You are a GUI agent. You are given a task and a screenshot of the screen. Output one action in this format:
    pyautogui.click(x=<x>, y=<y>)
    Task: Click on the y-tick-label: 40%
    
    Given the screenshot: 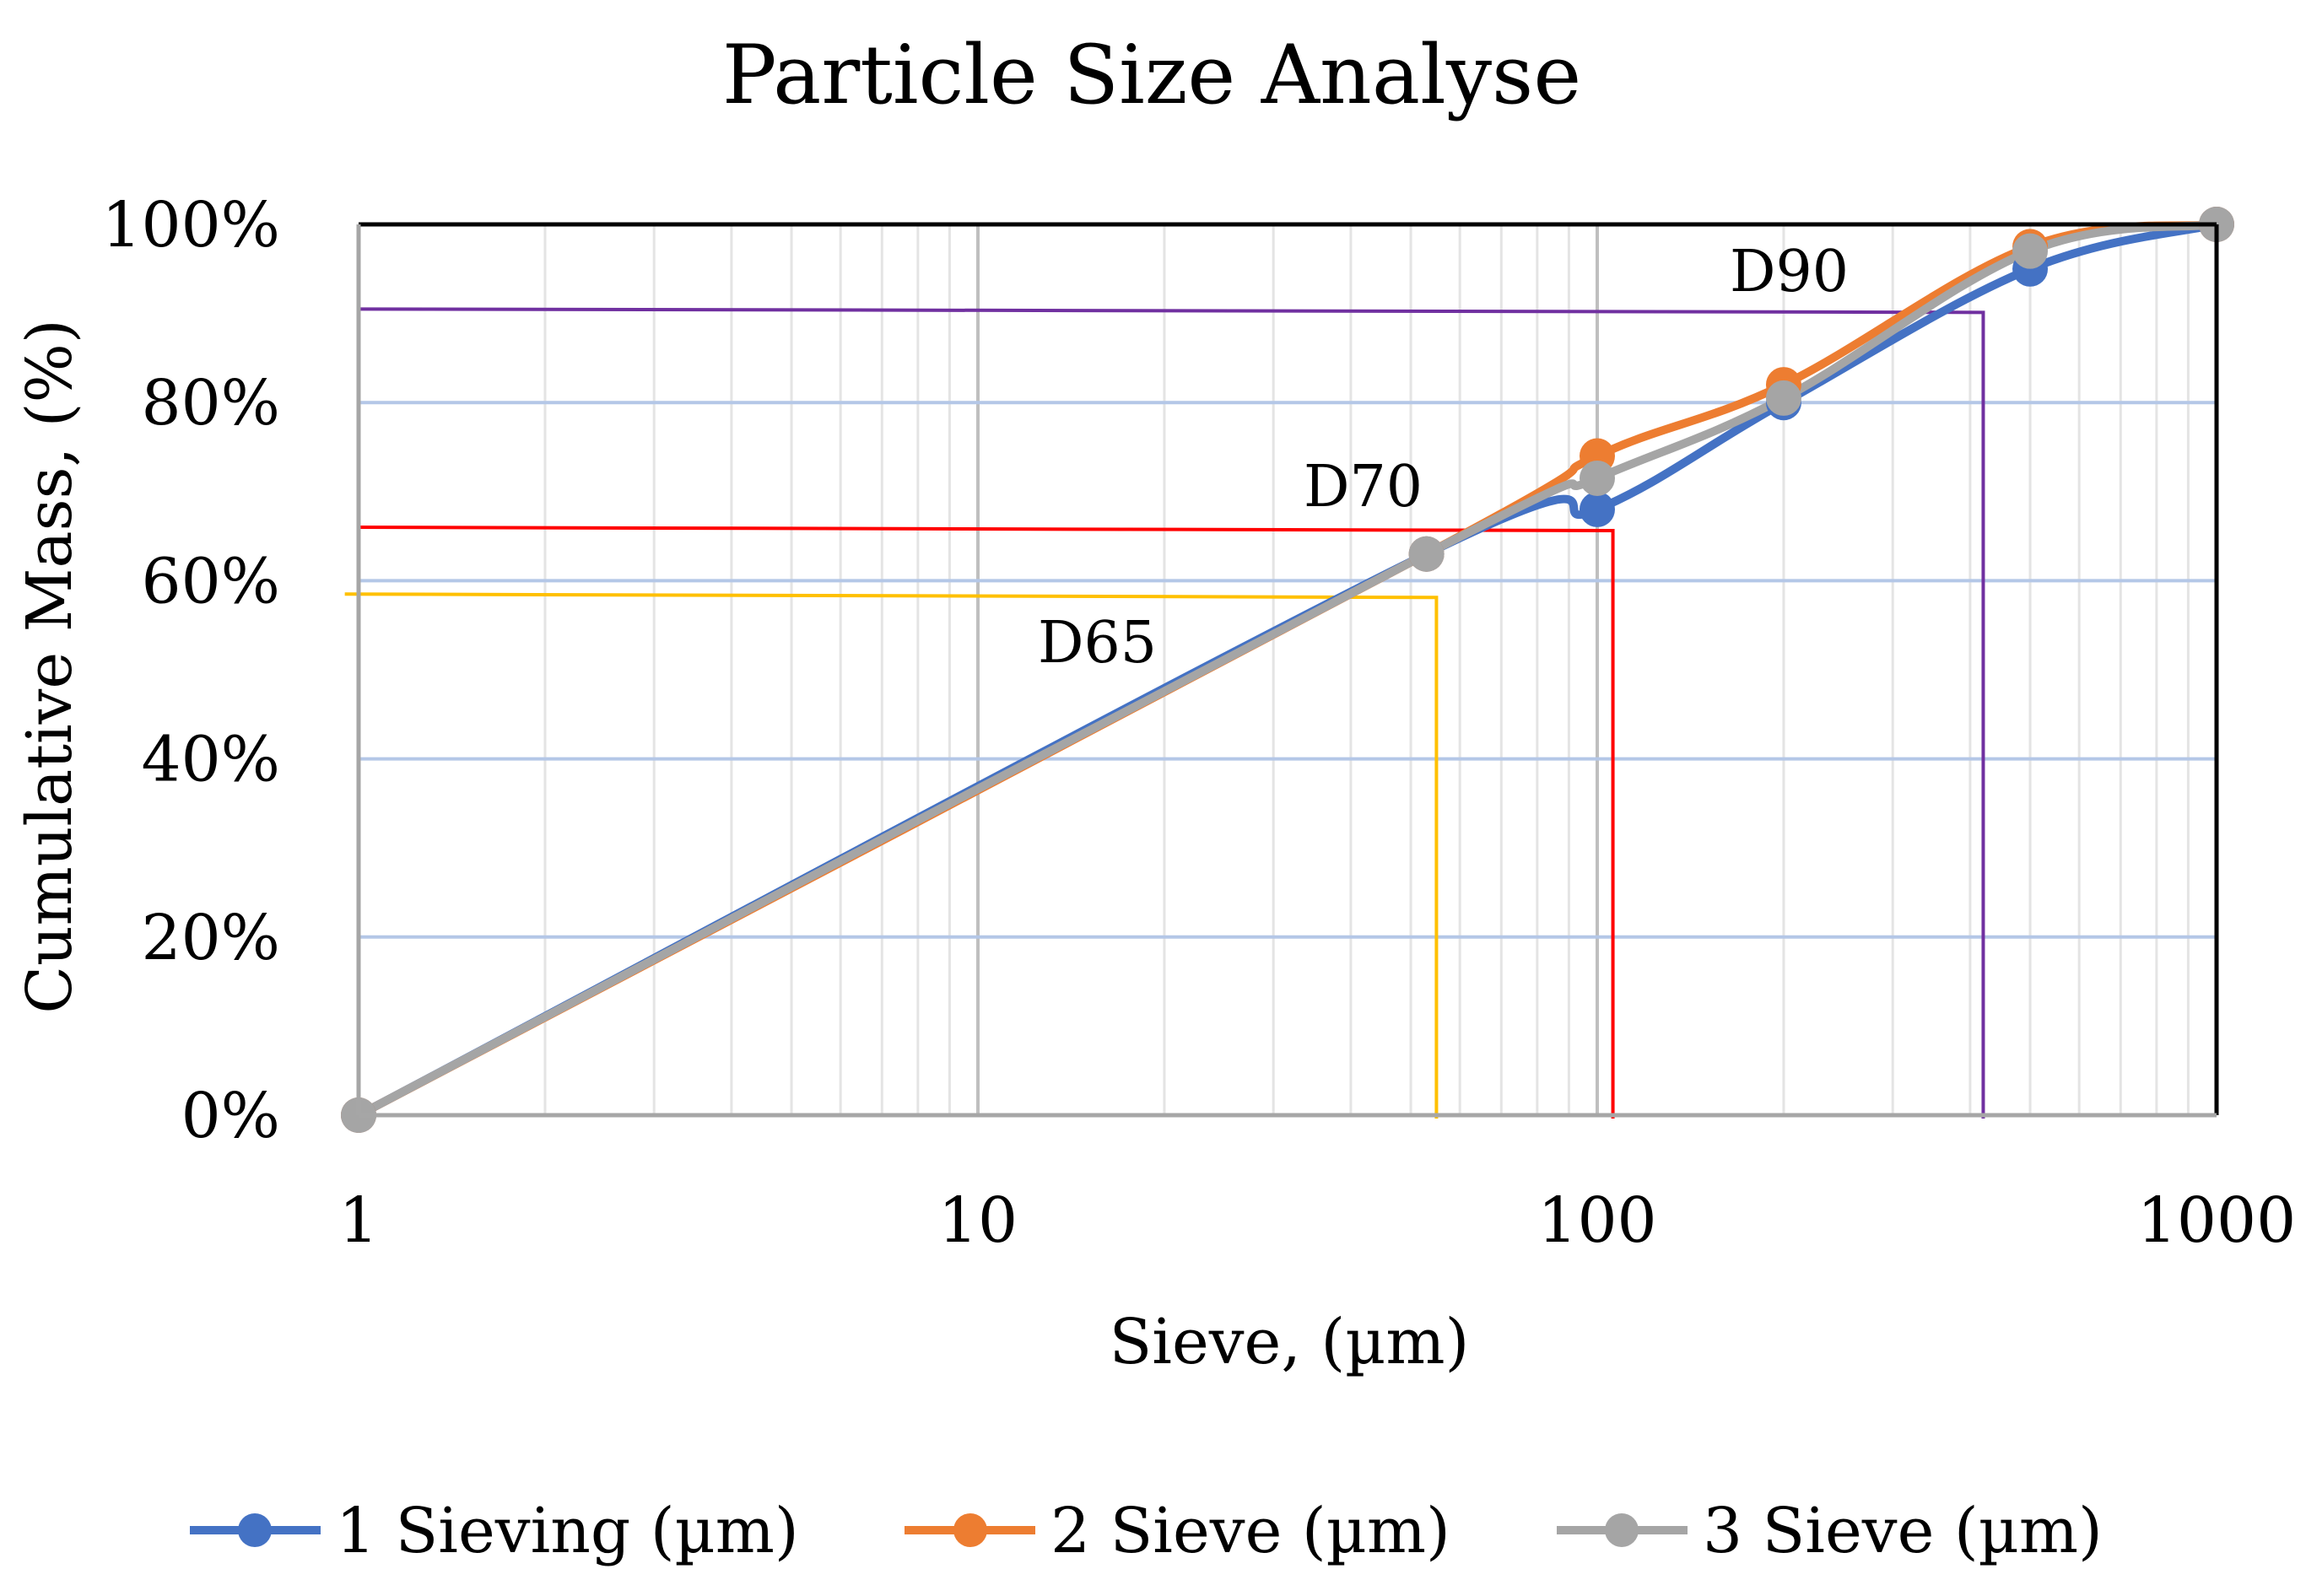 What is the action you would take?
    pyautogui.click(x=211, y=760)
    